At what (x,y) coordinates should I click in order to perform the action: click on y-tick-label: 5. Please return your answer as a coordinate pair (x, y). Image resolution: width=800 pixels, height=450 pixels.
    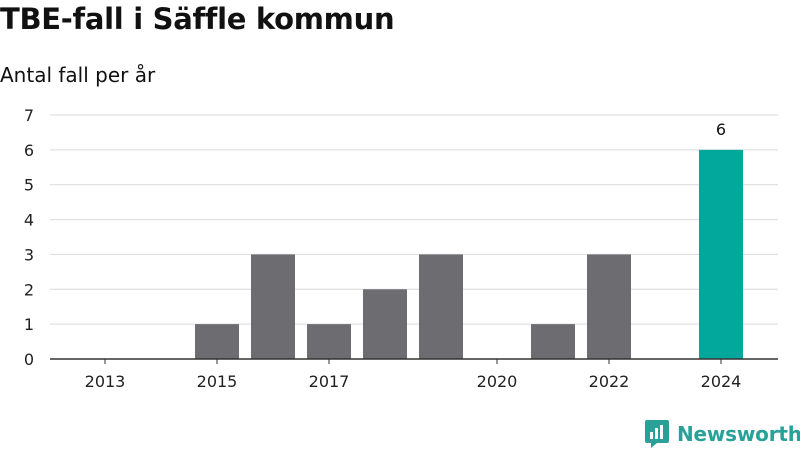
    Looking at the image, I should click on (29, 185).